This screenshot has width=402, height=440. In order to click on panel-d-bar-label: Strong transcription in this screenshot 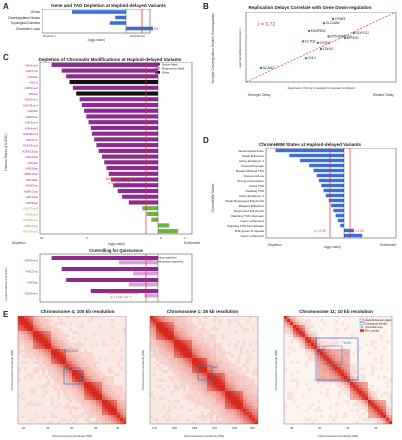, I will do `click(250, 181)`.